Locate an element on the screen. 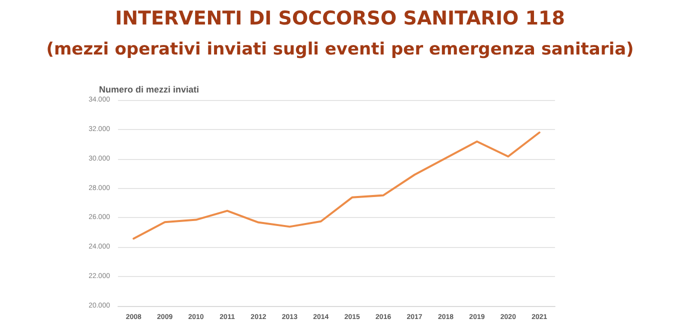 This screenshot has height=330, width=680. y-axis-title: Numero di mezzi inviati is located at coordinates (149, 89).